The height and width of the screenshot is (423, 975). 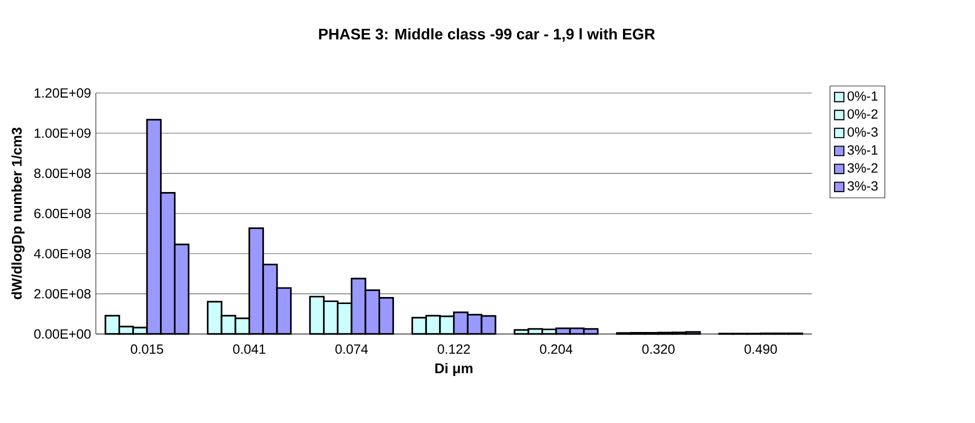 I want to click on chart-title: PHASE 3: Middle class -99 car - 1,9 l with EGR, so click(x=487, y=35).